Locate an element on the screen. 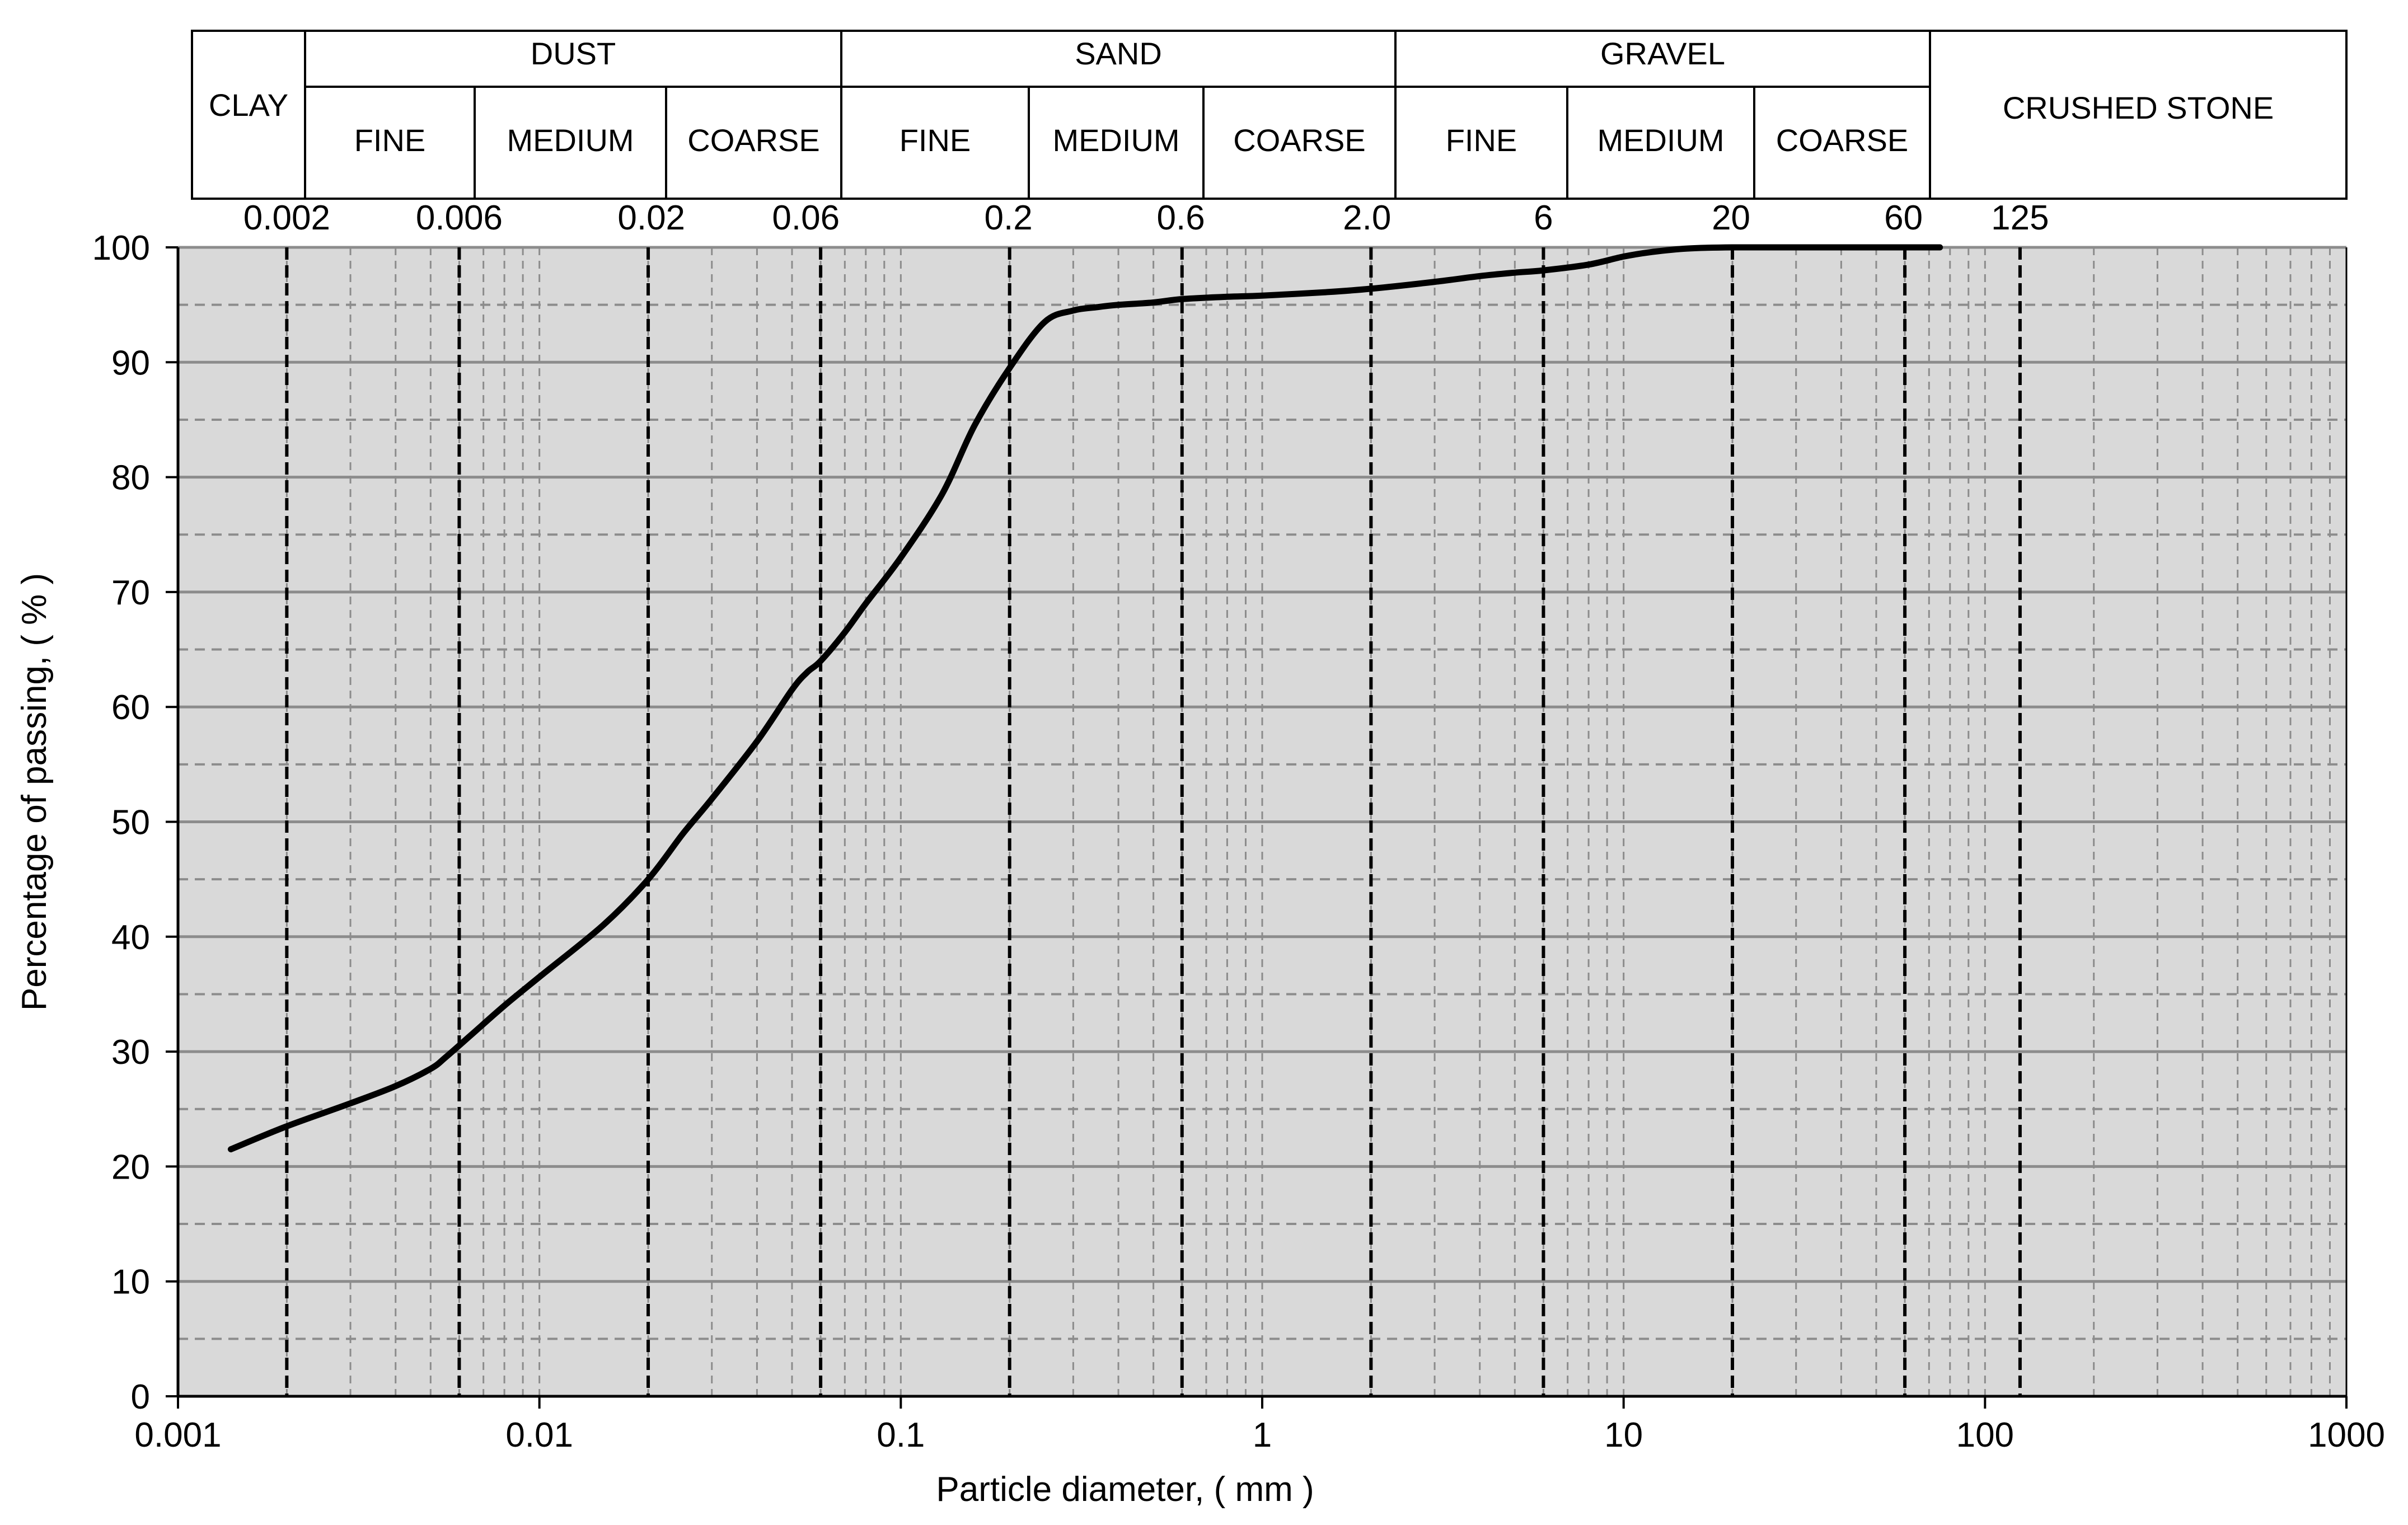 The height and width of the screenshot is (1525, 2408). y-tick-label: 80 is located at coordinates (130, 478).